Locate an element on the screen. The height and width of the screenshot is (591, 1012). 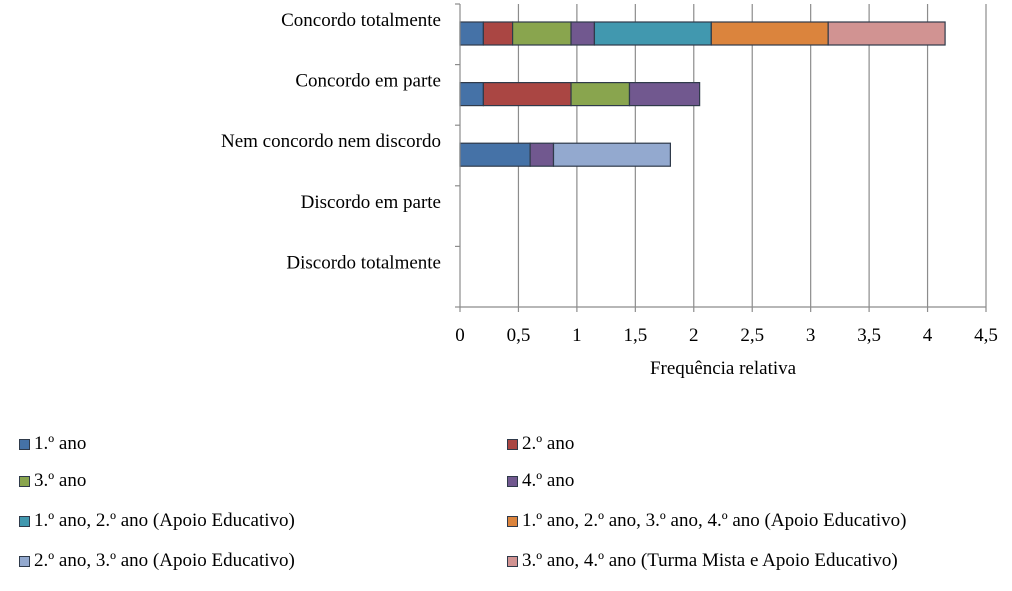
category-label: Discordo totalmente is located at coordinates (363, 262).